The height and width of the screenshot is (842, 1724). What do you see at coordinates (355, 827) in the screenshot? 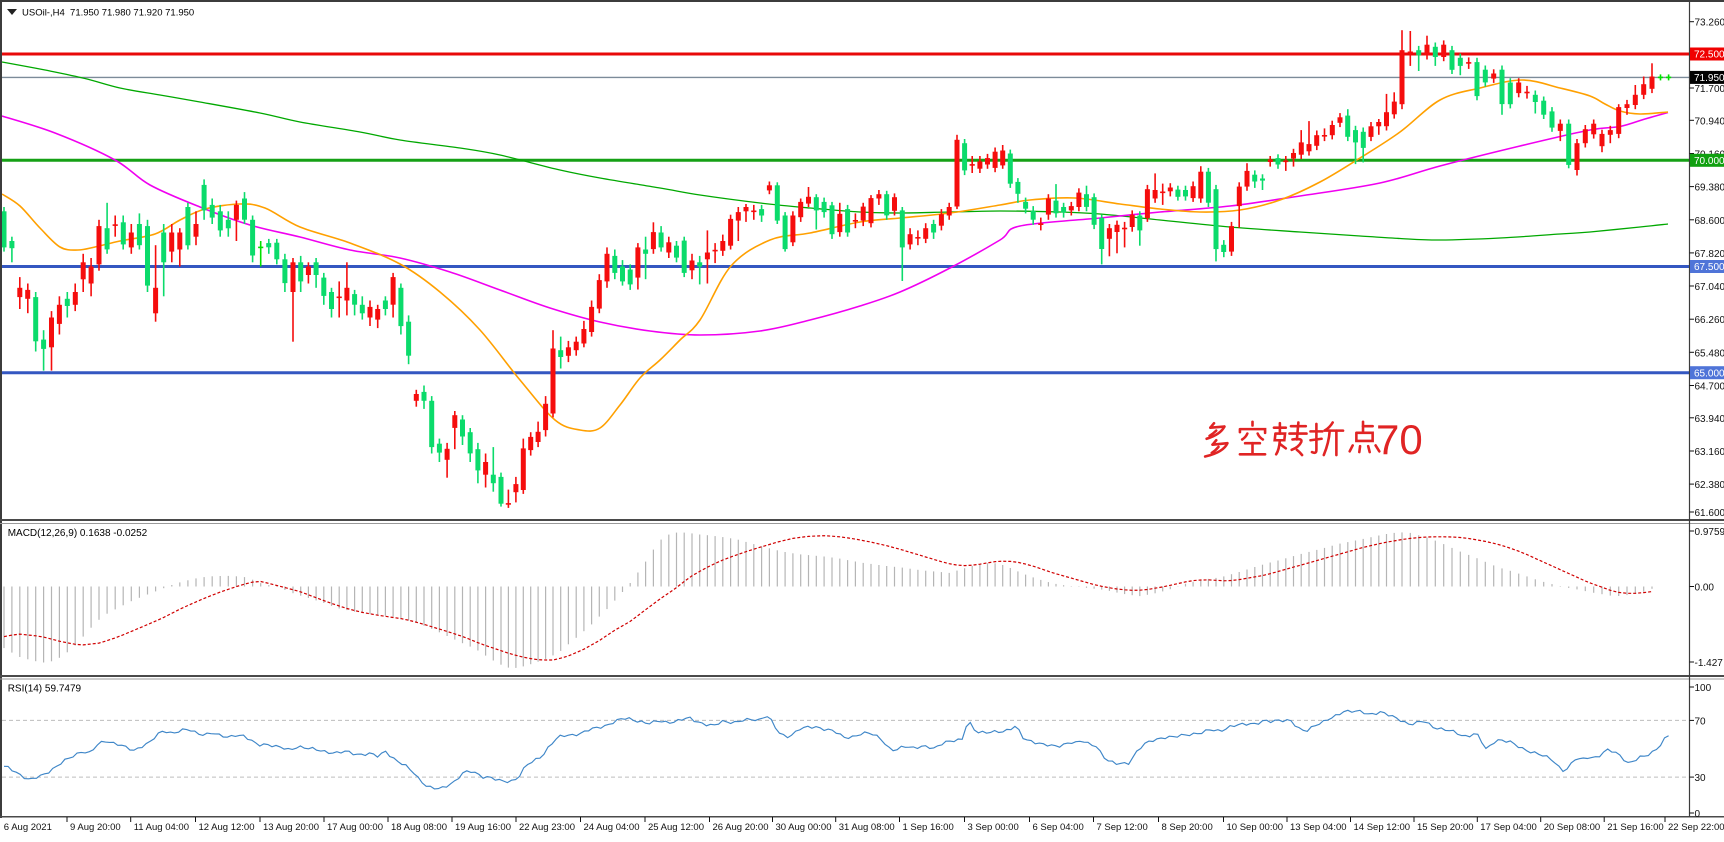
I see `svg-text: 17 Aug 00:00` at bounding box center [355, 827].